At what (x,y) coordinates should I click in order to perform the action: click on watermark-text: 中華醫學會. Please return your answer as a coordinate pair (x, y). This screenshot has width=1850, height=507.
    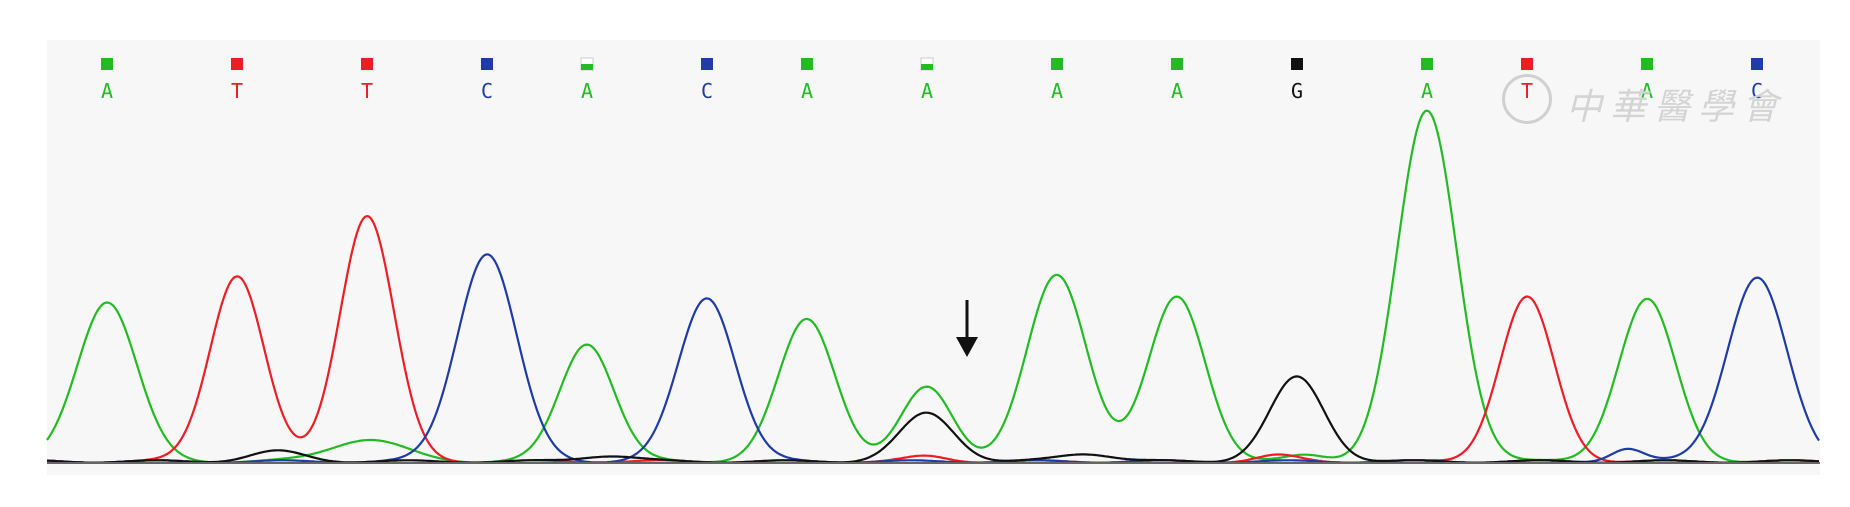
    Looking at the image, I should click on (1676, 107).